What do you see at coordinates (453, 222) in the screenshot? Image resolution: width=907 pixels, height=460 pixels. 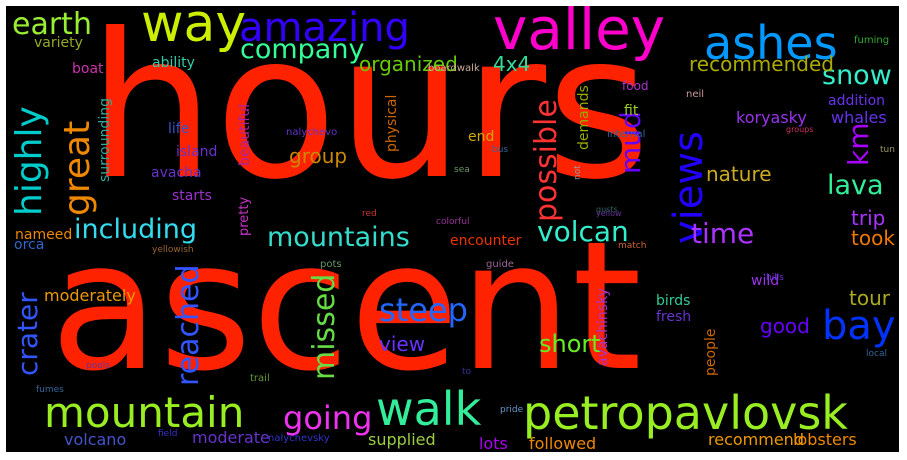 I see `word-colorful: colorful` at bounding box center [453, 222].